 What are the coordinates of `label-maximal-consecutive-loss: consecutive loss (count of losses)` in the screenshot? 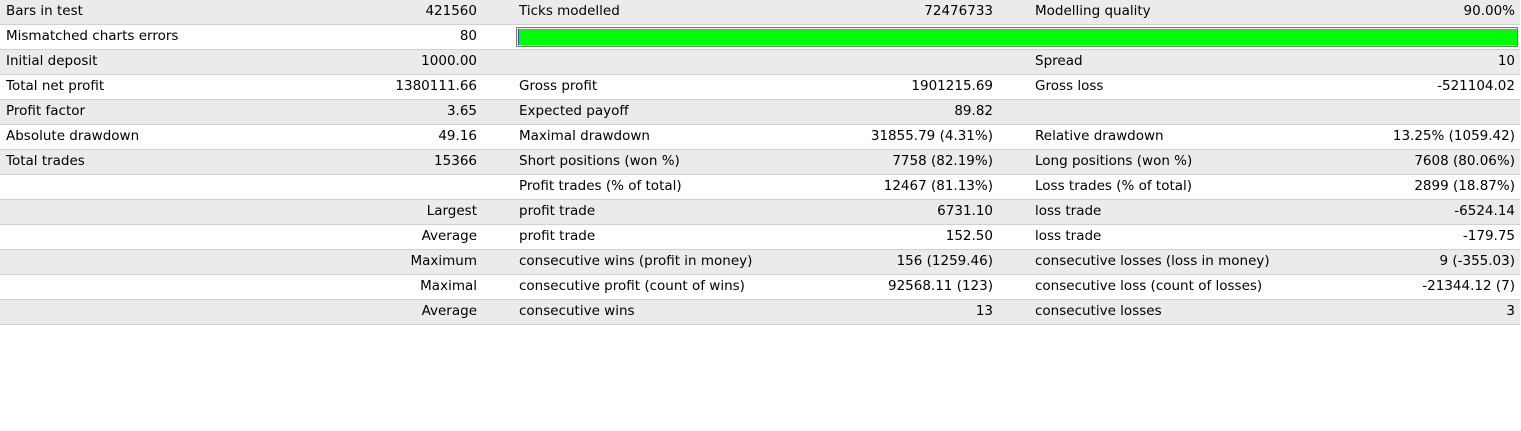 It's located at (1149, 286).